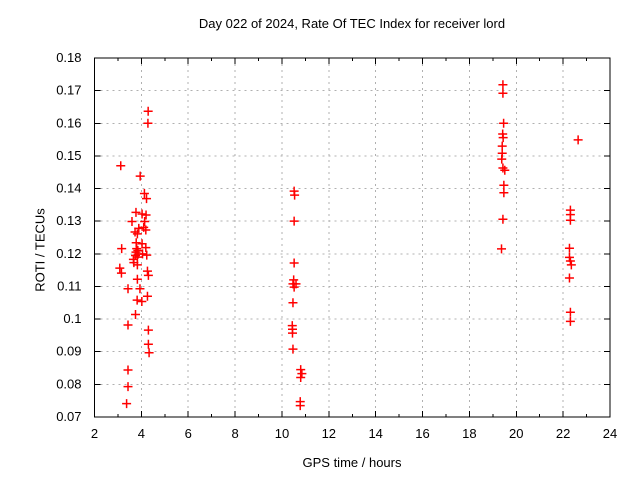  I want to click on y-tick-label: 0.17, so click(68, 90).